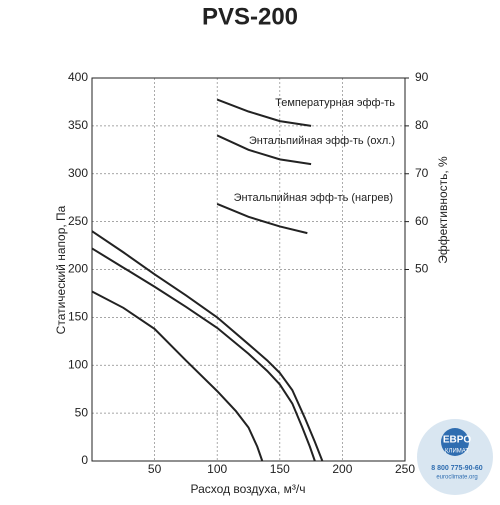 This screenshot has height=505, width=500. What do you see at coordinates (155, 469) in the screenshot?
I see `x-tick-label: 50` at bounding box center [155, 469].